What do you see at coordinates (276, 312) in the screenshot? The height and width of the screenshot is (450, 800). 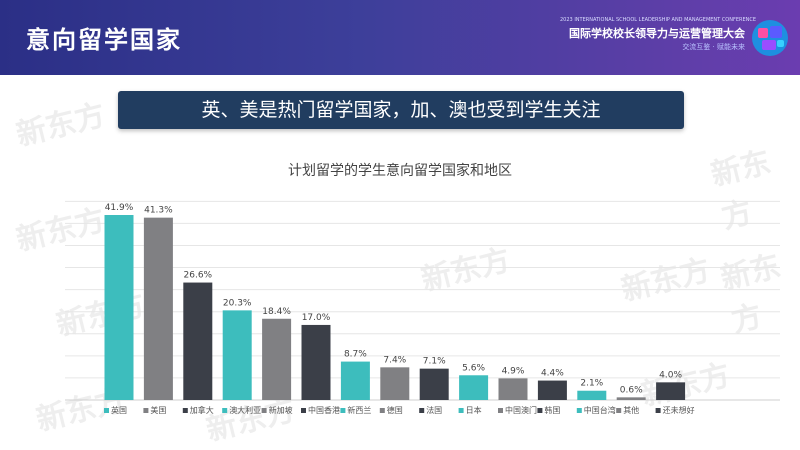 I see `data-label: 18.4%` at bounding box center [276, 312].